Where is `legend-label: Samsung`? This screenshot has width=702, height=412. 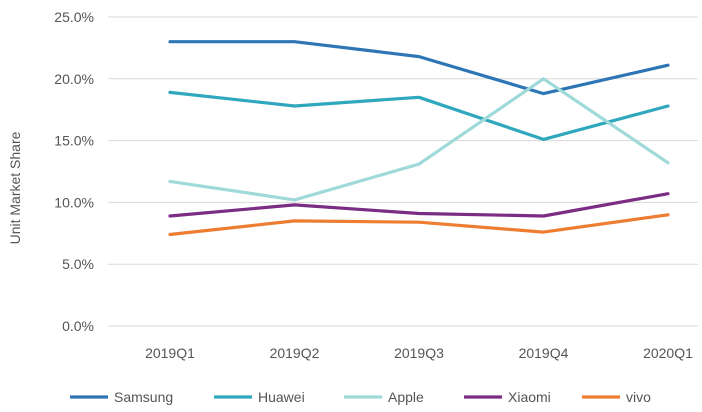 legend-label: Samsung is located at coordinates (143, 397).